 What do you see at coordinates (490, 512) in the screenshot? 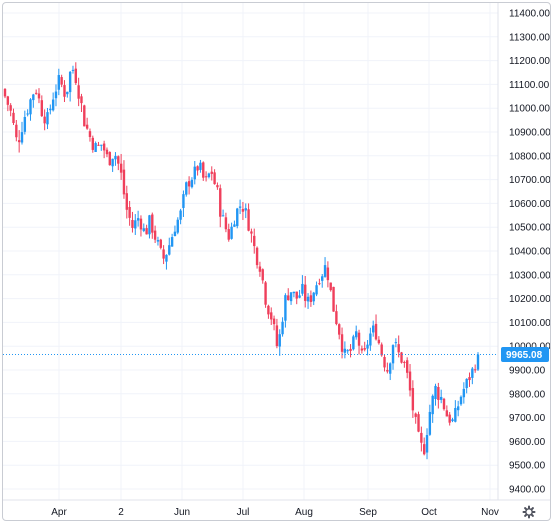
I see `x-tick-label: Nov` at bounding box center [490, 512].